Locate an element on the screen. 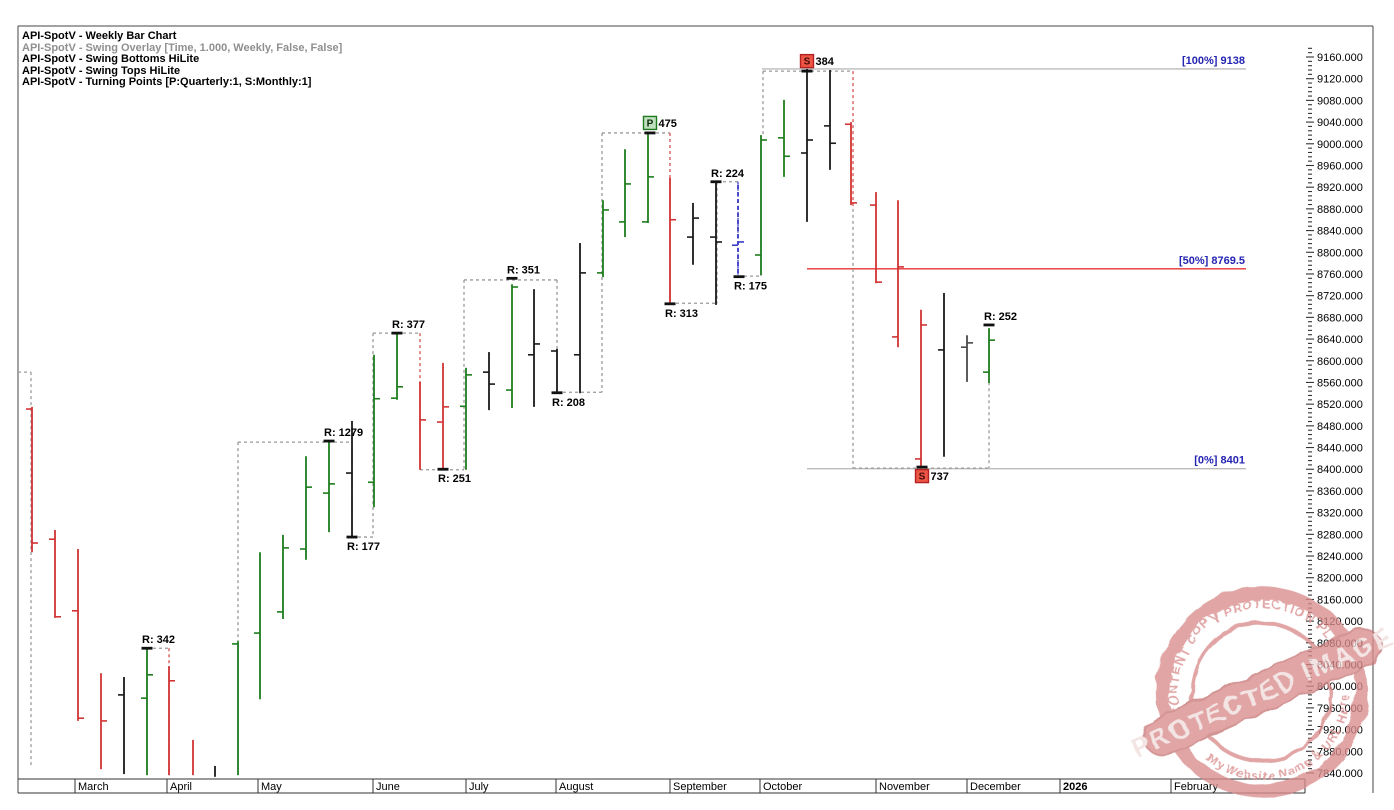 This screenshot has width=1394, height=810. price-axis-label: 9000.000 is located at coordinates (1340, 145).